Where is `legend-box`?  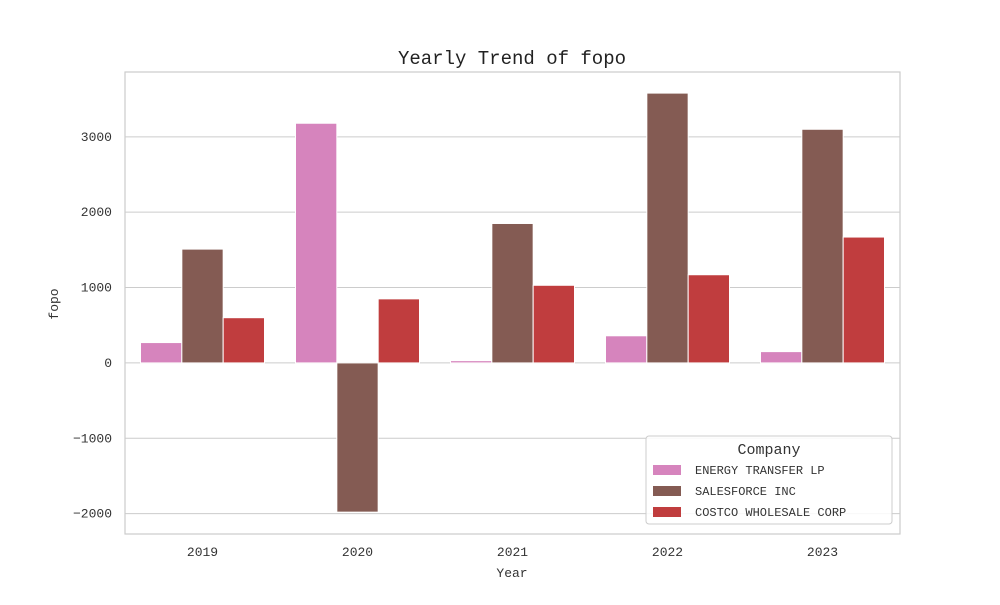
legend-box is located at coordinates (769, 480).